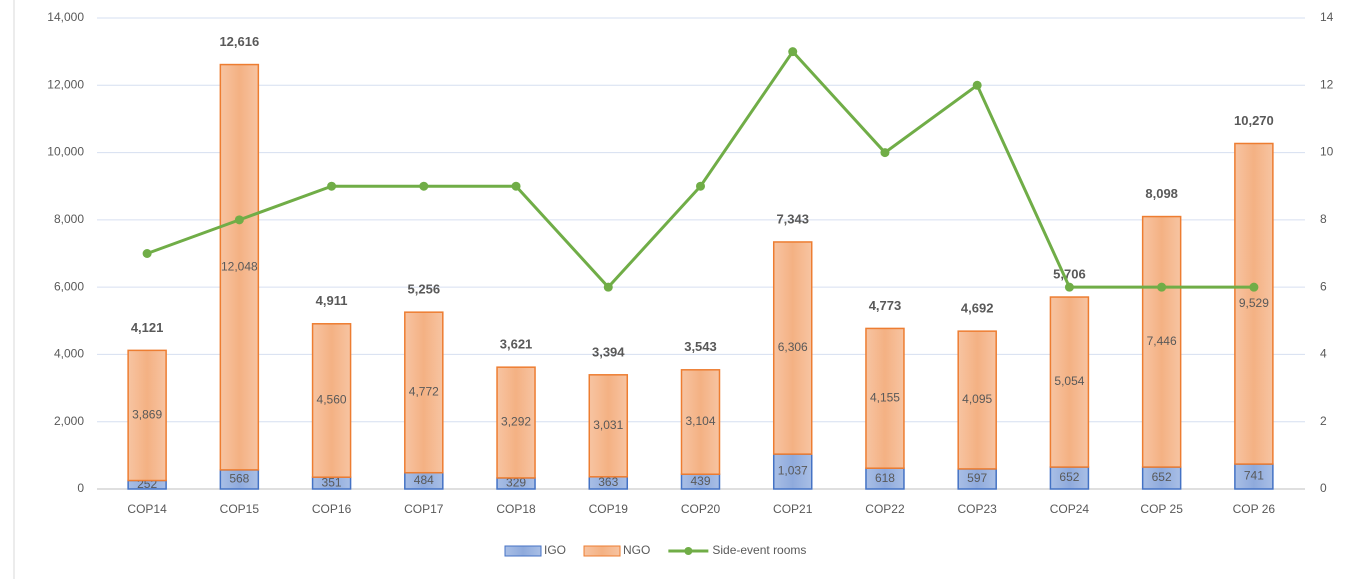 The width and height of the screenshot is (1352, 579). I want to click on x-tick-label: COP20, so click(701, 509).